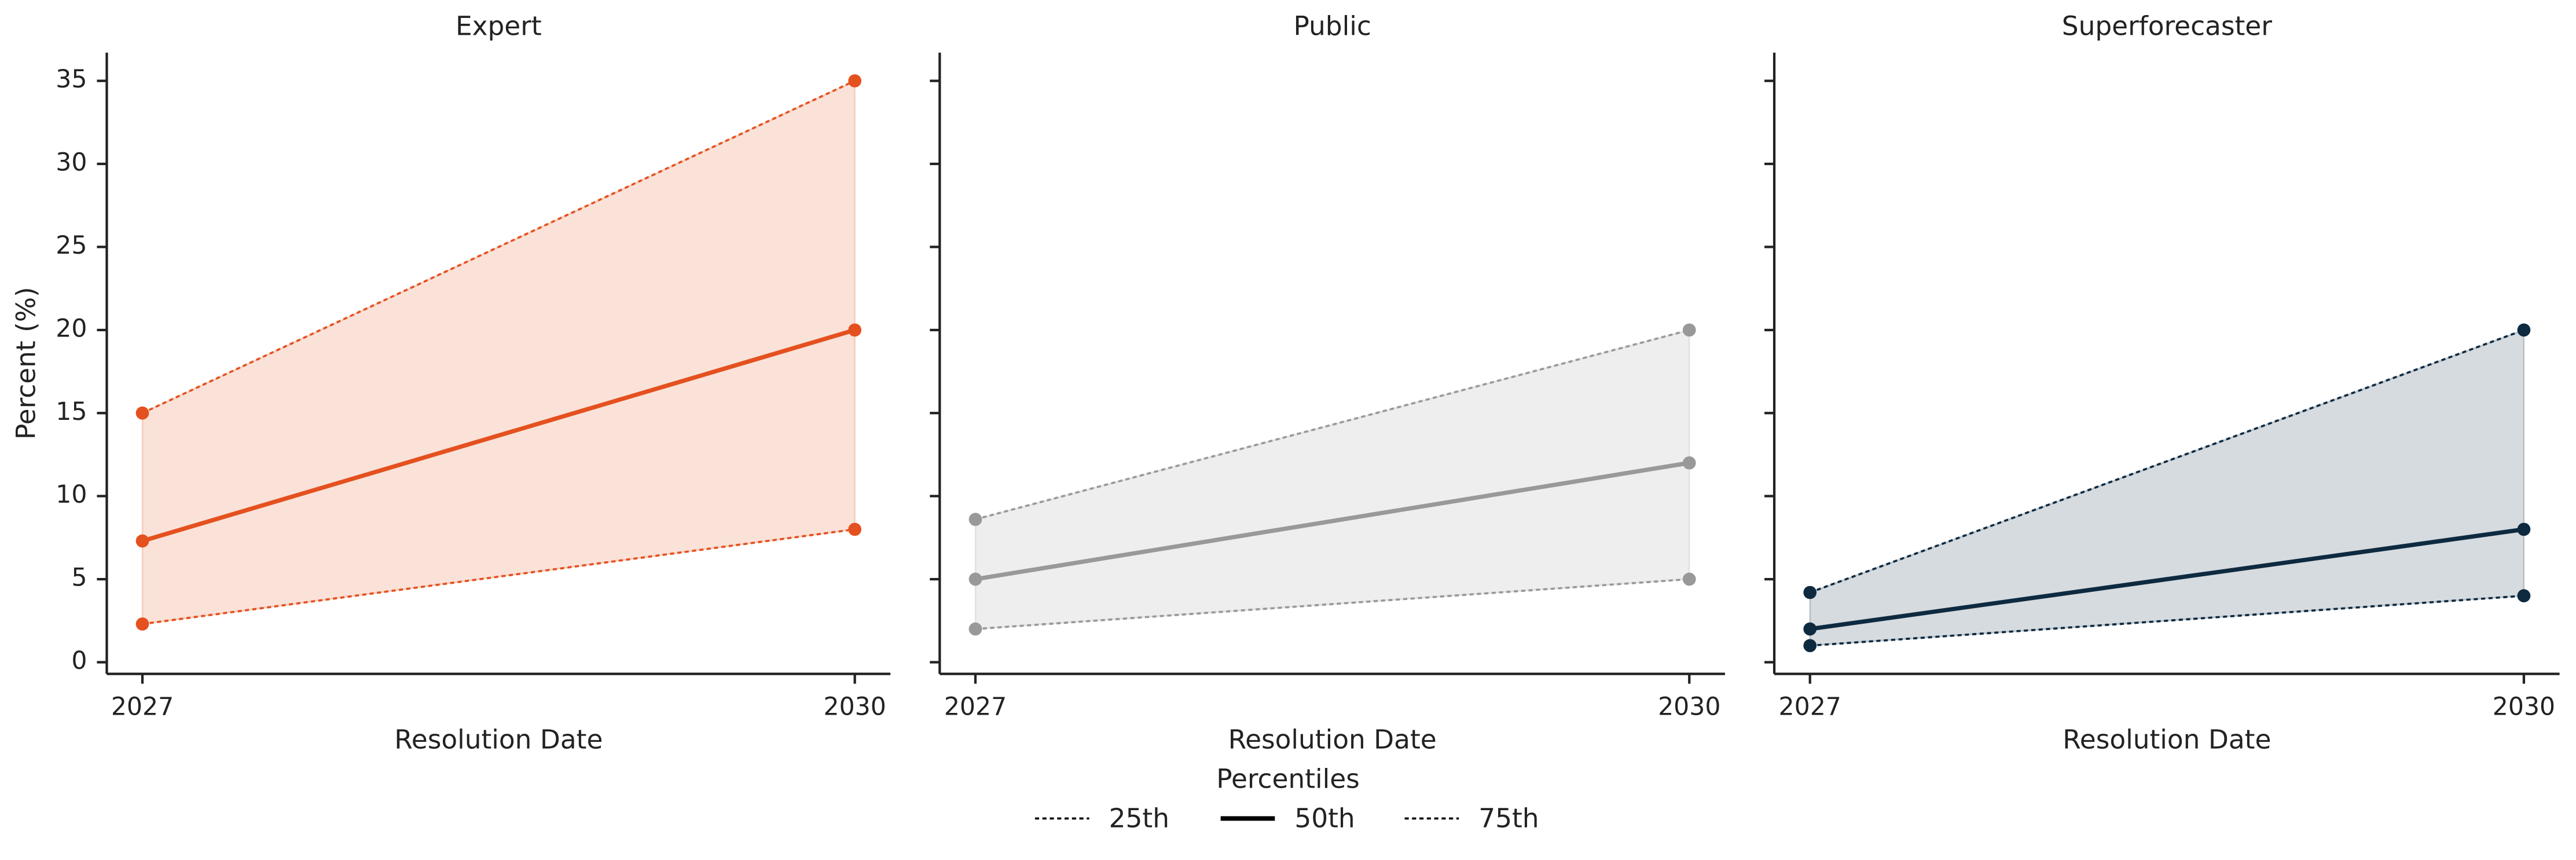 Image resolution: width=2576 pixels, height=860 pixels. What do you see at coordinates (71, 329) in the screenshot?
I see `y-tick-label: 20` at bounding box center [71, 329].